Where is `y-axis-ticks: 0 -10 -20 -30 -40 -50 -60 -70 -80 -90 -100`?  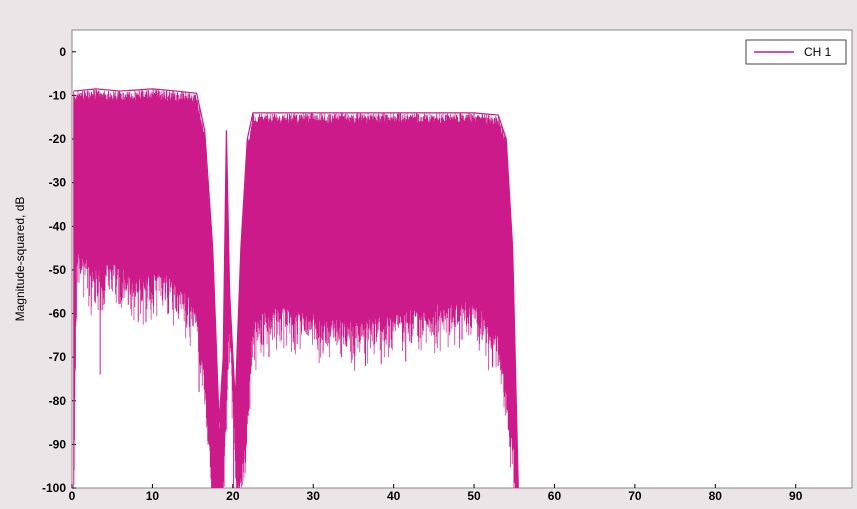
y-axis-ticks: 0 -10 -20 -30 -40 -50 -60 -70 -80 -90 -100 is located at coordinates (59, 270).